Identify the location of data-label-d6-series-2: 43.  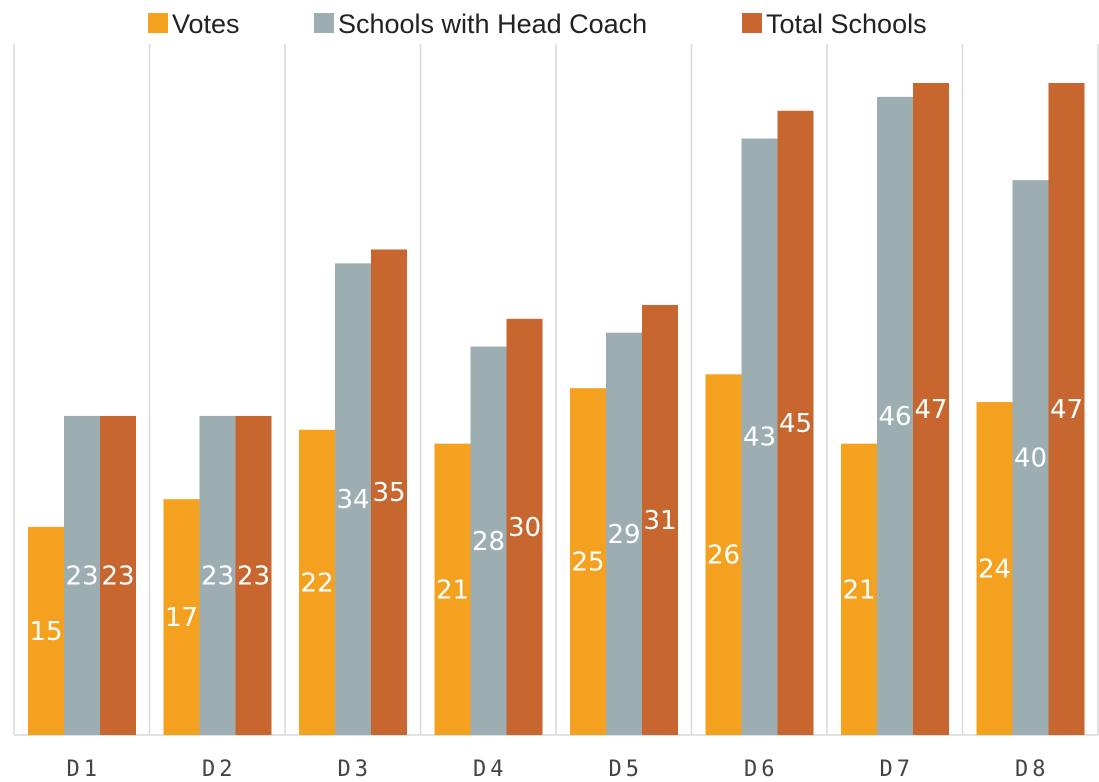
(759, 438).